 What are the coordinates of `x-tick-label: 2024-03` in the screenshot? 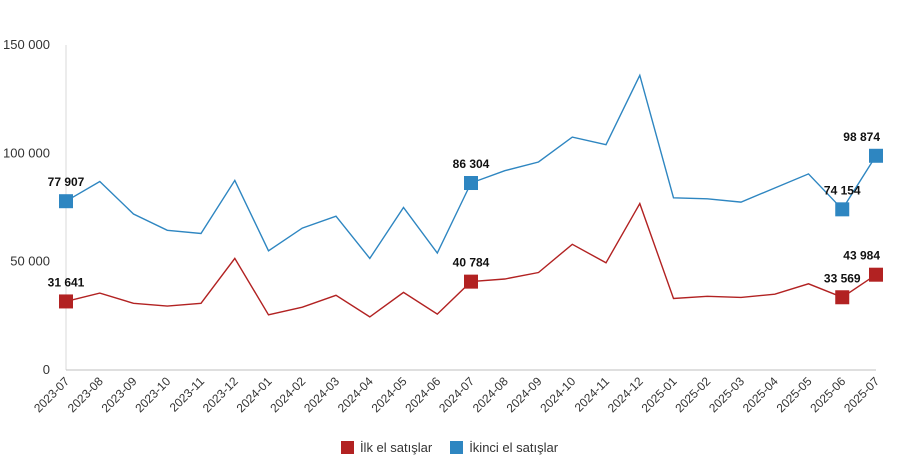 It's located at (321, 394).